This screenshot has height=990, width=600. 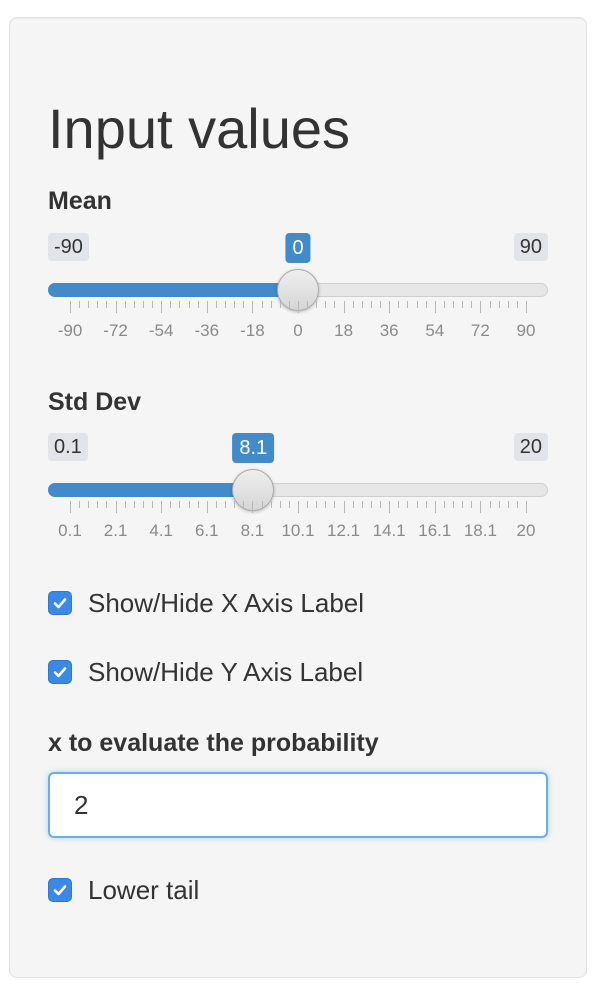 What do you see at coordinates (253, 448) in the screenshot?
I see `sd-value-label: 8.1` at bounding box center [253, 448].